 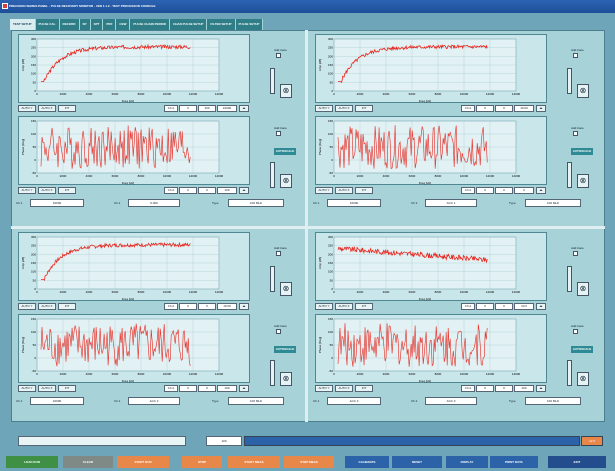 I want to click on start-run-button: START RUN, so click(x=143, y=462).